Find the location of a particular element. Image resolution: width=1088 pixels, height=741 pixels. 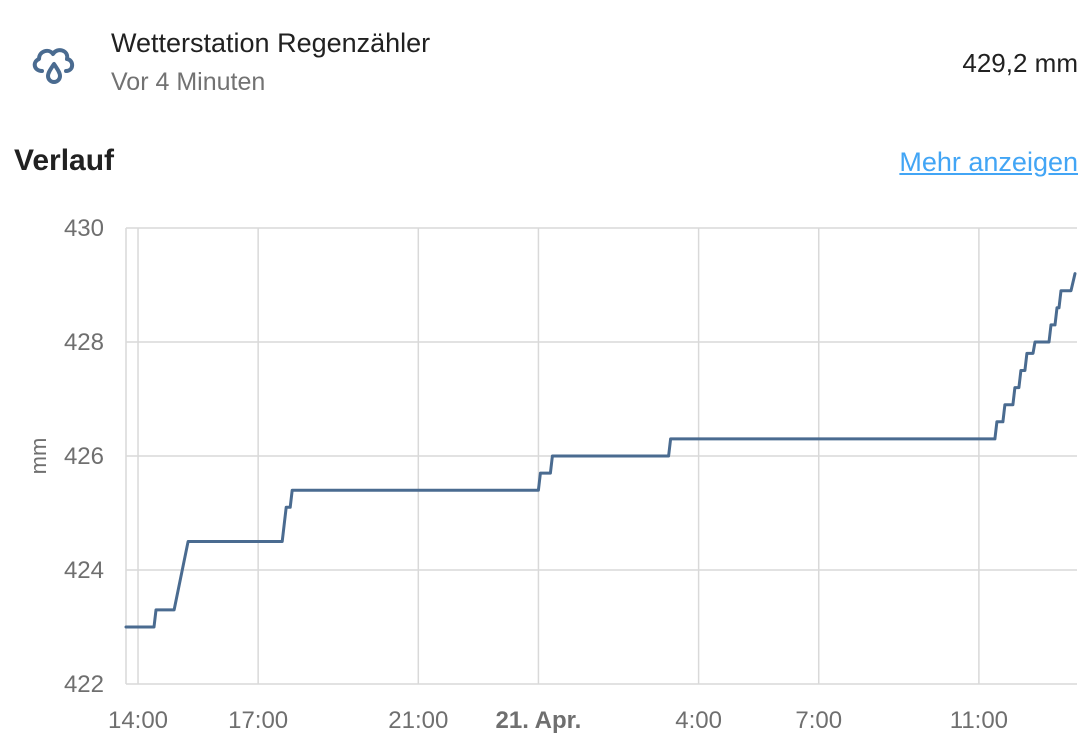

x-tick-label: 17:00 is located at coordinates (258, 720).